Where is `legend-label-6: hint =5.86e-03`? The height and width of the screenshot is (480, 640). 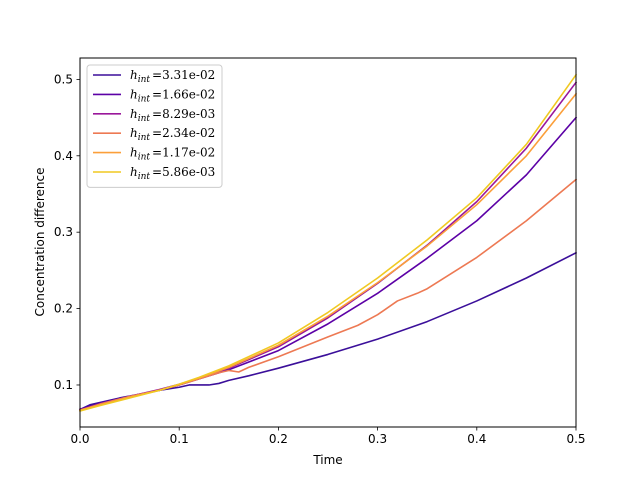 legend-label-6: hint =5.86e-03 is located at coordinates (172, 173).